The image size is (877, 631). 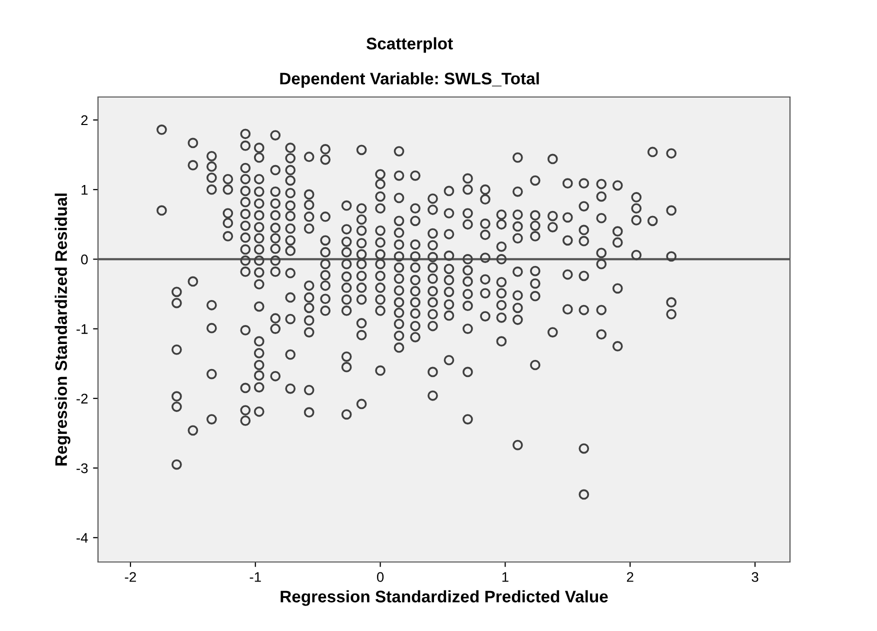 What do you see at coordinates (409, 45) in the screenshot?
I see `chart-title: Scatterplot` at bounding box center [409, 45].